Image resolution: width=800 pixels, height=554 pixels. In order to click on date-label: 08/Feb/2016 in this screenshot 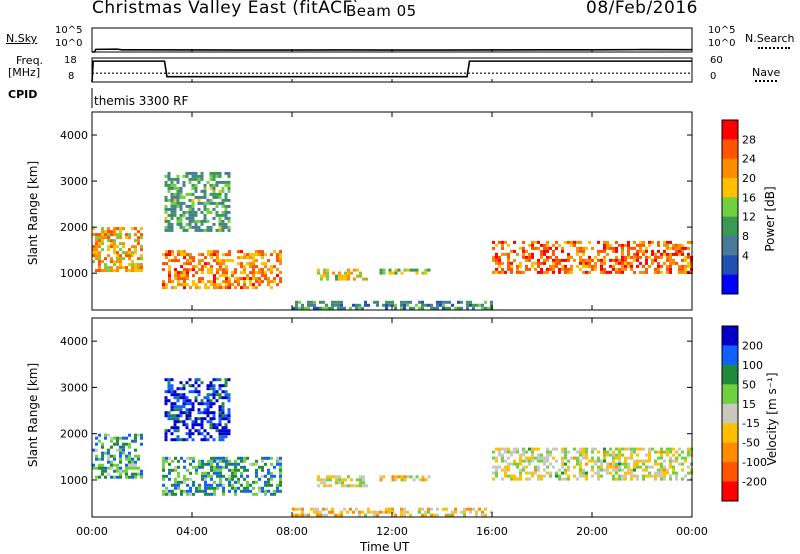, I will do `click(642, 9)`.